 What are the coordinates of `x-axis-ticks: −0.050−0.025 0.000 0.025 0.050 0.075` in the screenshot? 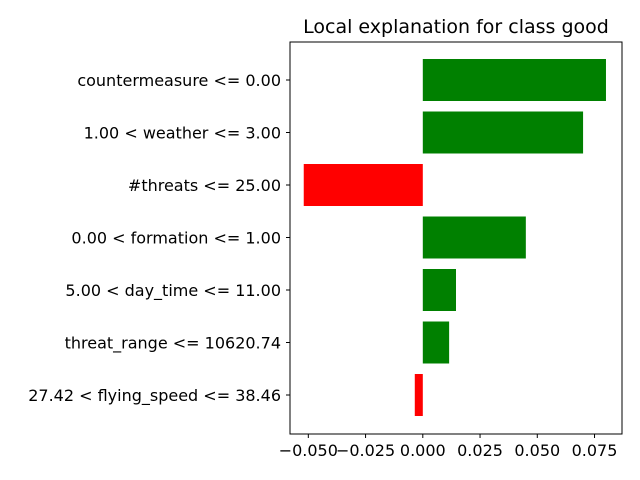 It's located at (448, 447).